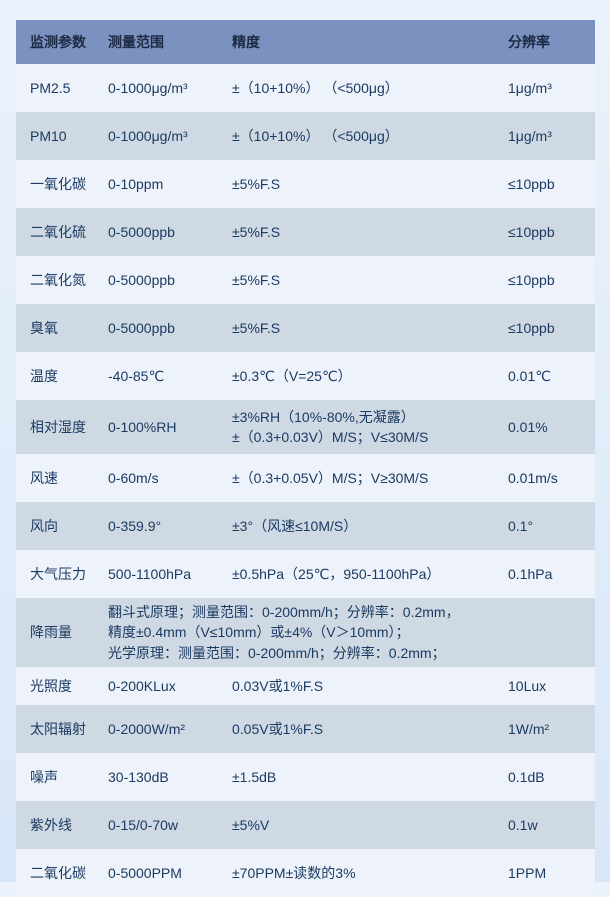 The image size is (610, 897). I want to click on param-cell: 太阳辐射, so click(58, 728).